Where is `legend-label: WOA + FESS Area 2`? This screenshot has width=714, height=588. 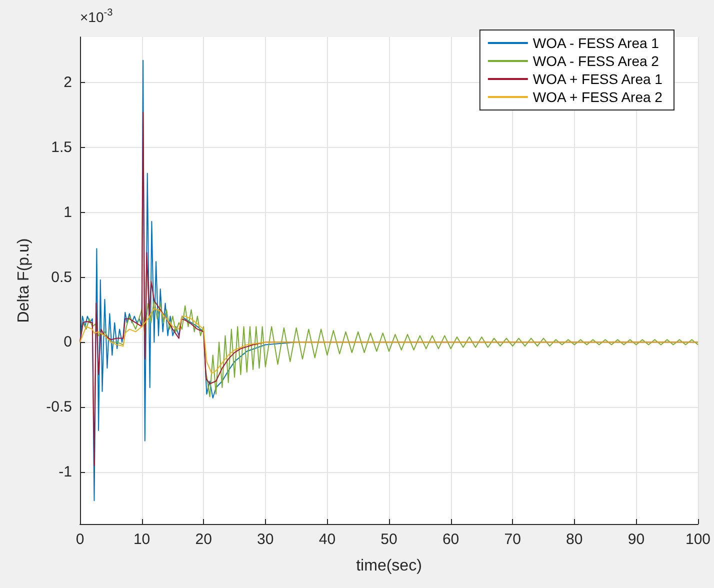 legend-label: WOA + FESS Area 2 is located at coordinates (597, 97).